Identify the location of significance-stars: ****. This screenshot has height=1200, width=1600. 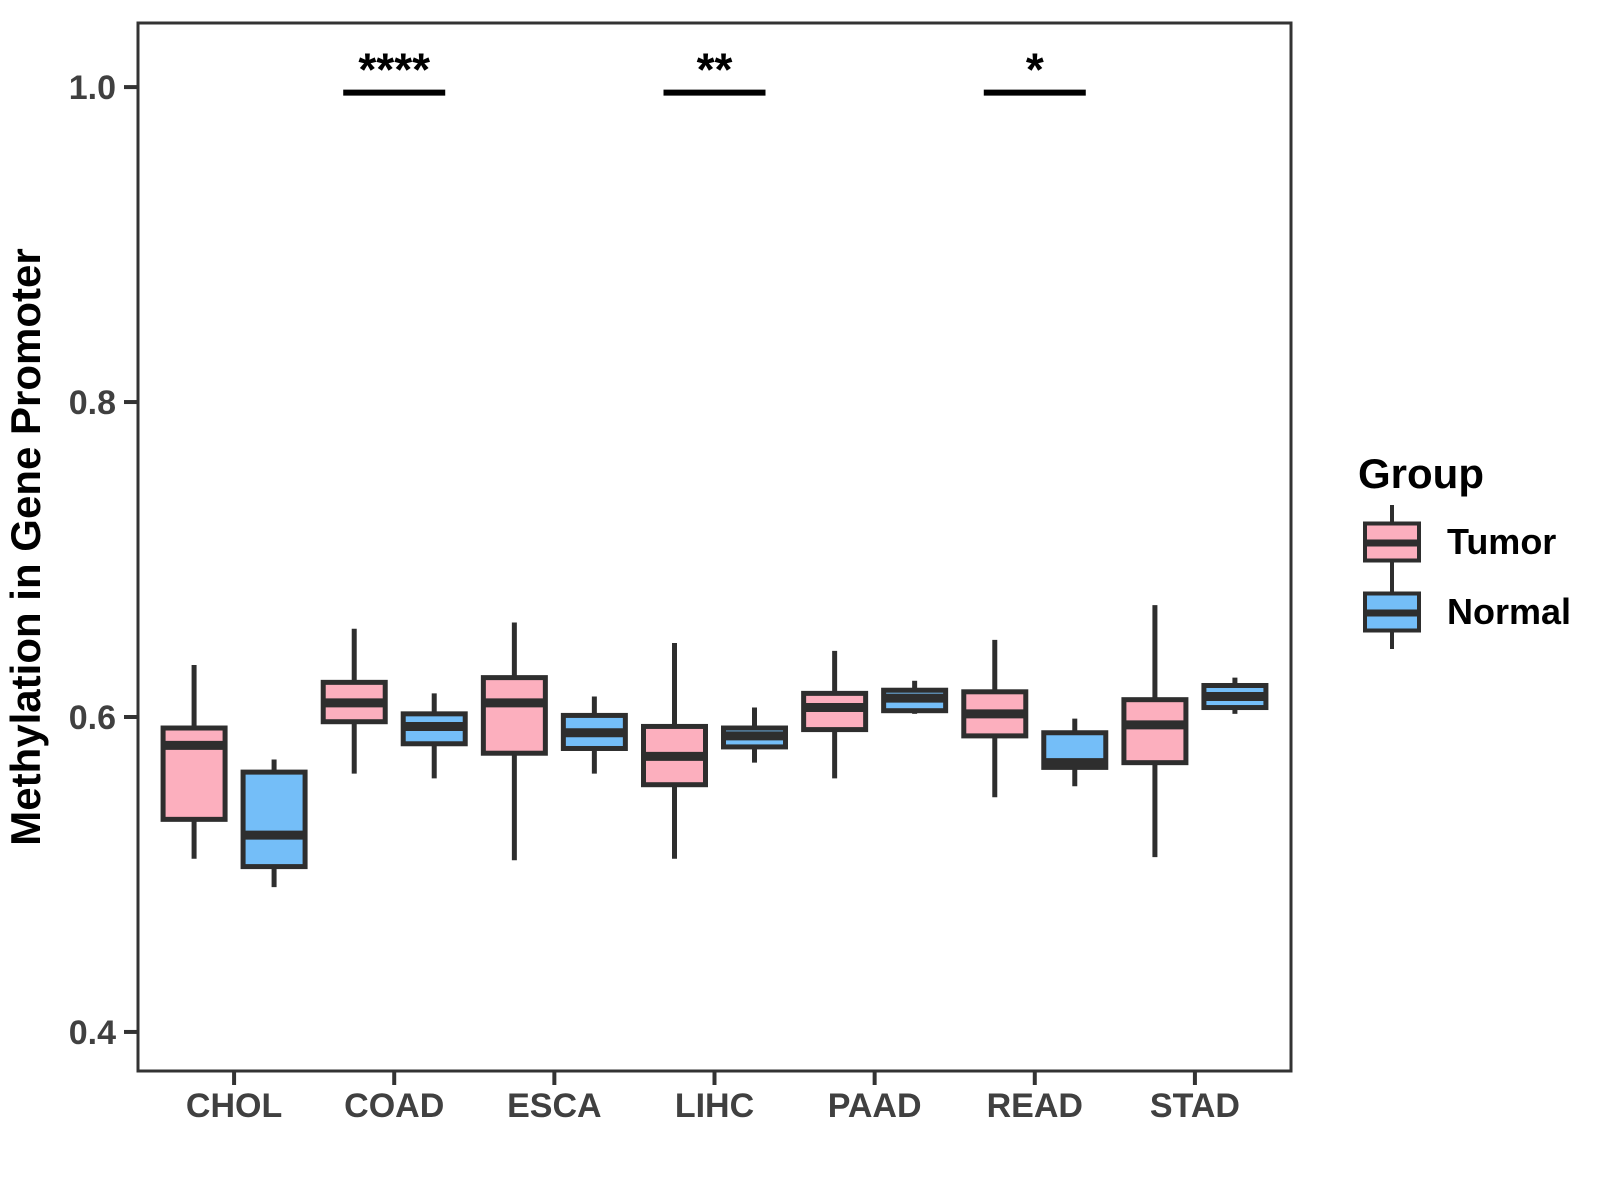
(394, 70).